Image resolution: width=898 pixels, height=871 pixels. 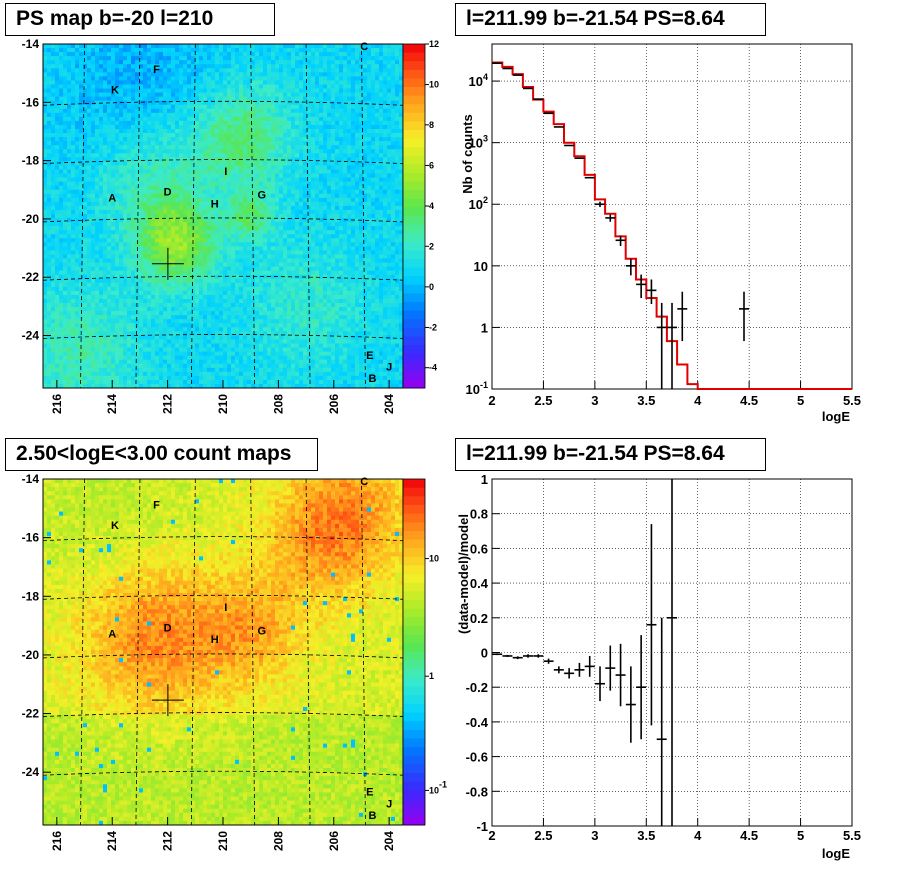 What do you see at coordinates (431, 125) in the screenshot?
I see `ps_map-colorbar-label: 8` at bounding box center [431, 125].